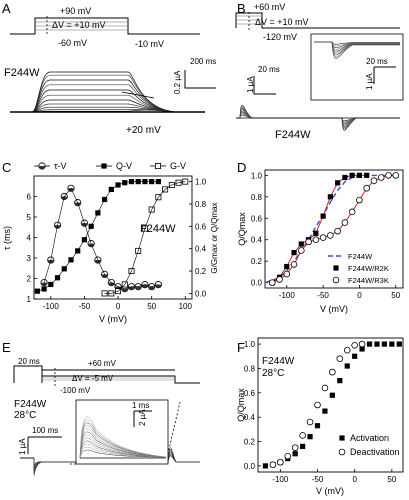 The height and width of the screenshot is (500, 409). What do you see at coordinates (318, 479) in the screenshot?
I see `x-tick-label: -50` at bounding box center [318, 479].